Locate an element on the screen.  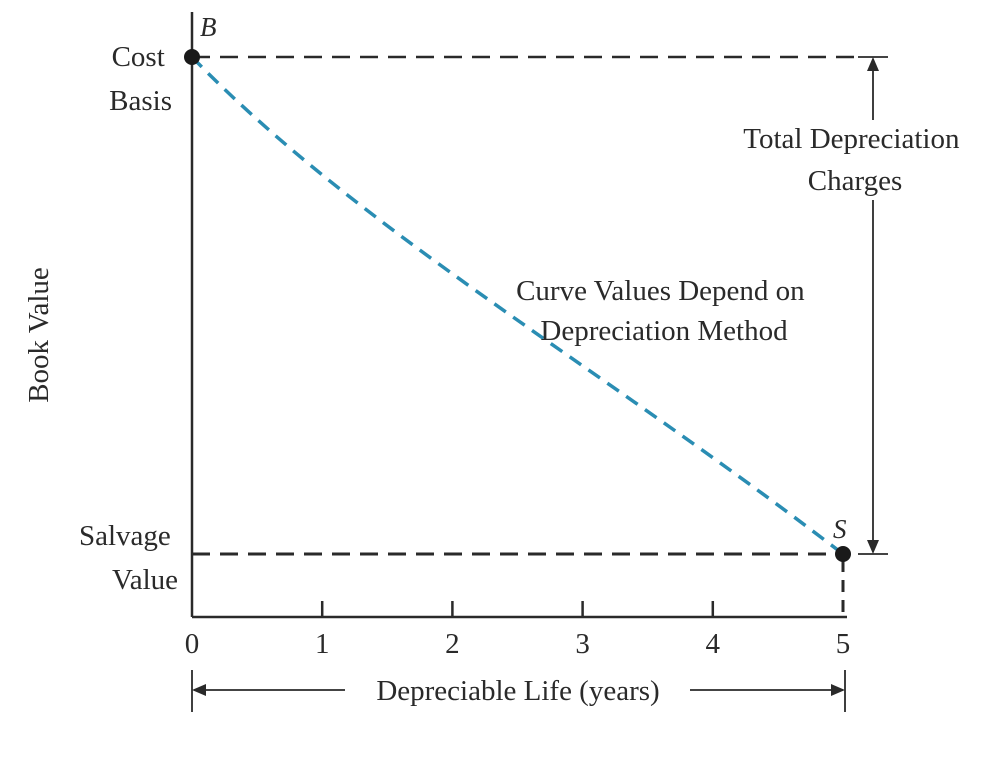
x-tick-label-0: 0 is located at coordinates (192, 644).